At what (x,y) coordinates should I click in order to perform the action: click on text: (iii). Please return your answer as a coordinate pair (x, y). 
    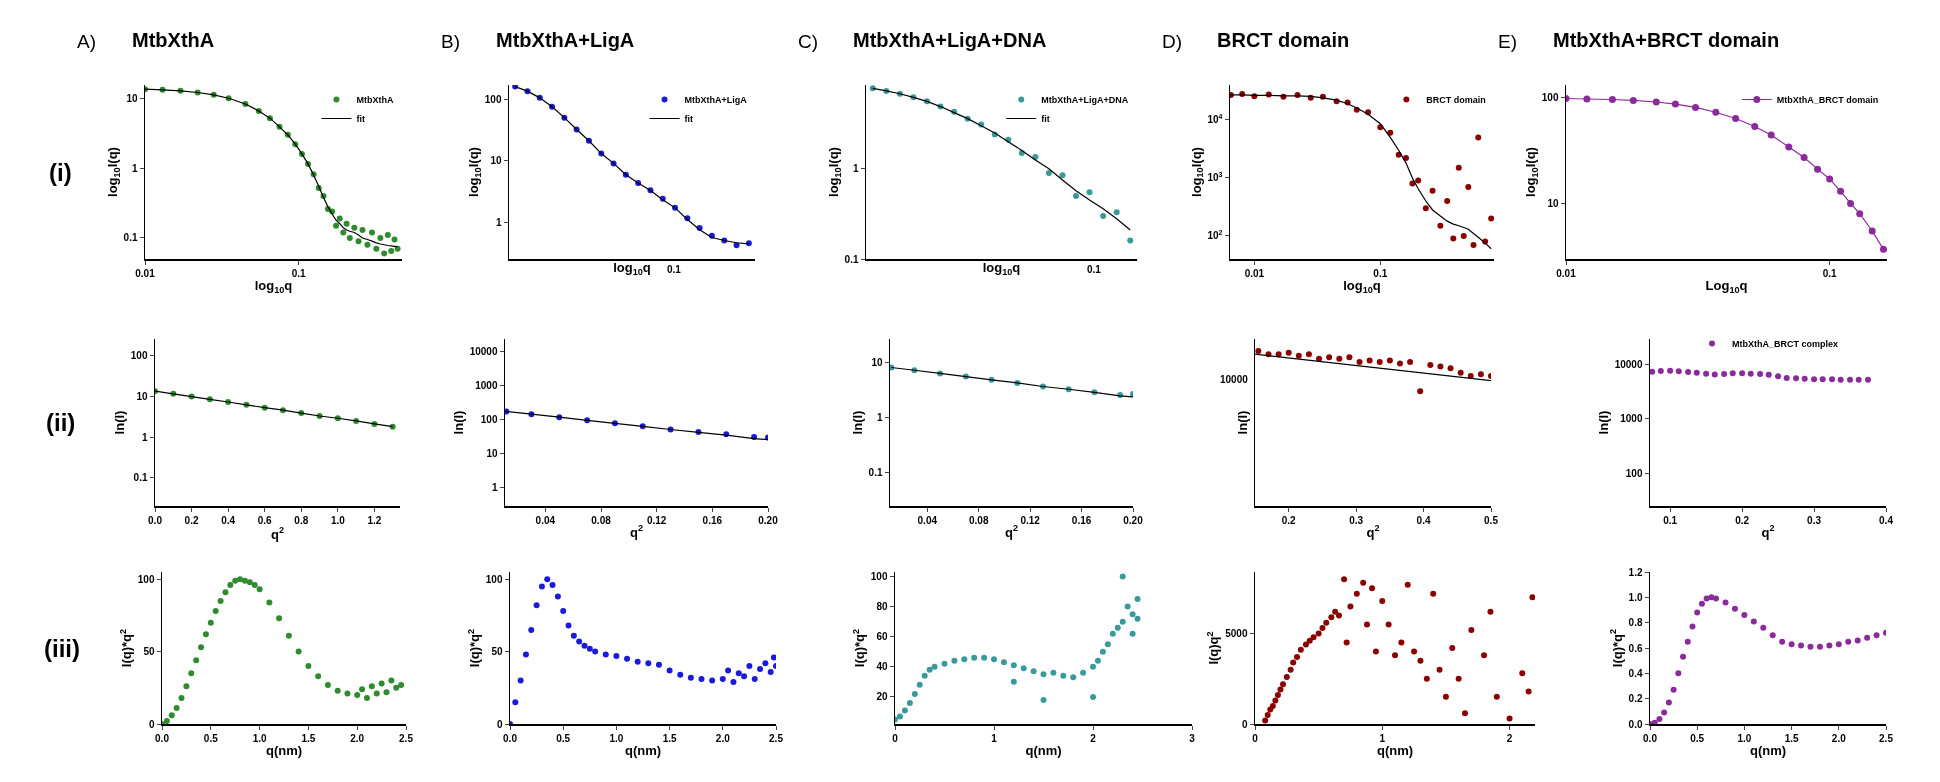
    Looking at the image, I should click on (62, 648).